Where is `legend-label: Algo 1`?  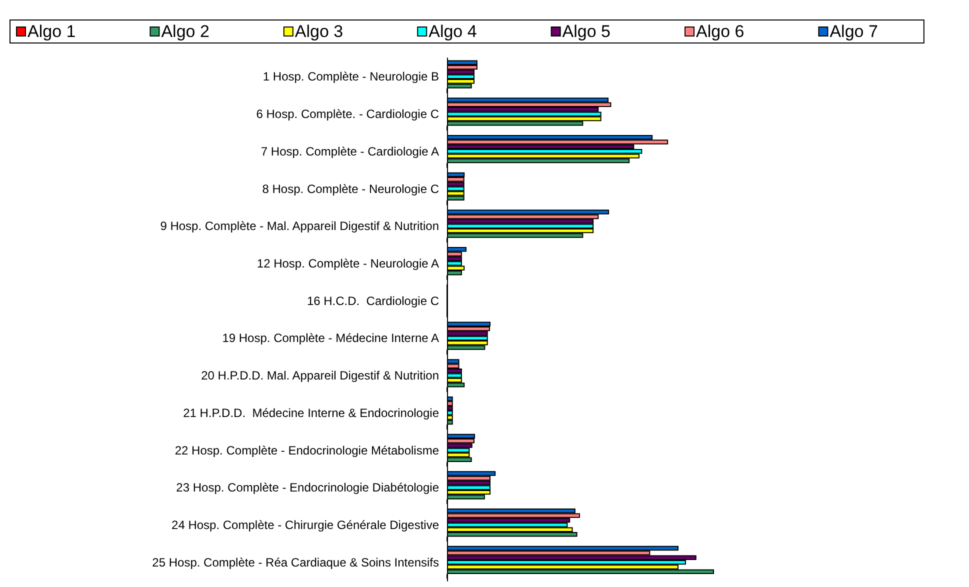
legend-label: Algo 1 is located at coordinates (52, 31).